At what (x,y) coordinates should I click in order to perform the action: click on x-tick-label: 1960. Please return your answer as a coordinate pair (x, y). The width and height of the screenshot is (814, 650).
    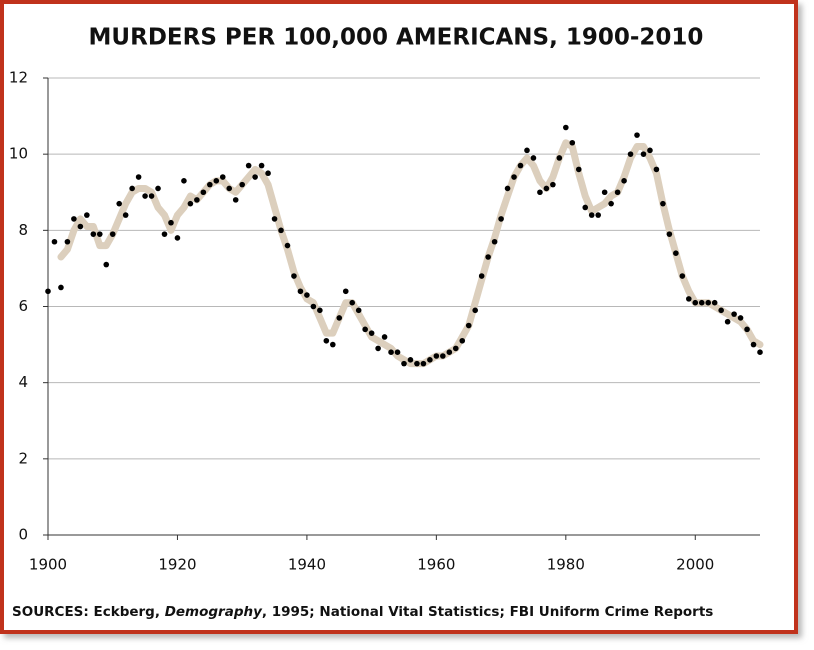
    Looking at the image, I should click on (436, 565).